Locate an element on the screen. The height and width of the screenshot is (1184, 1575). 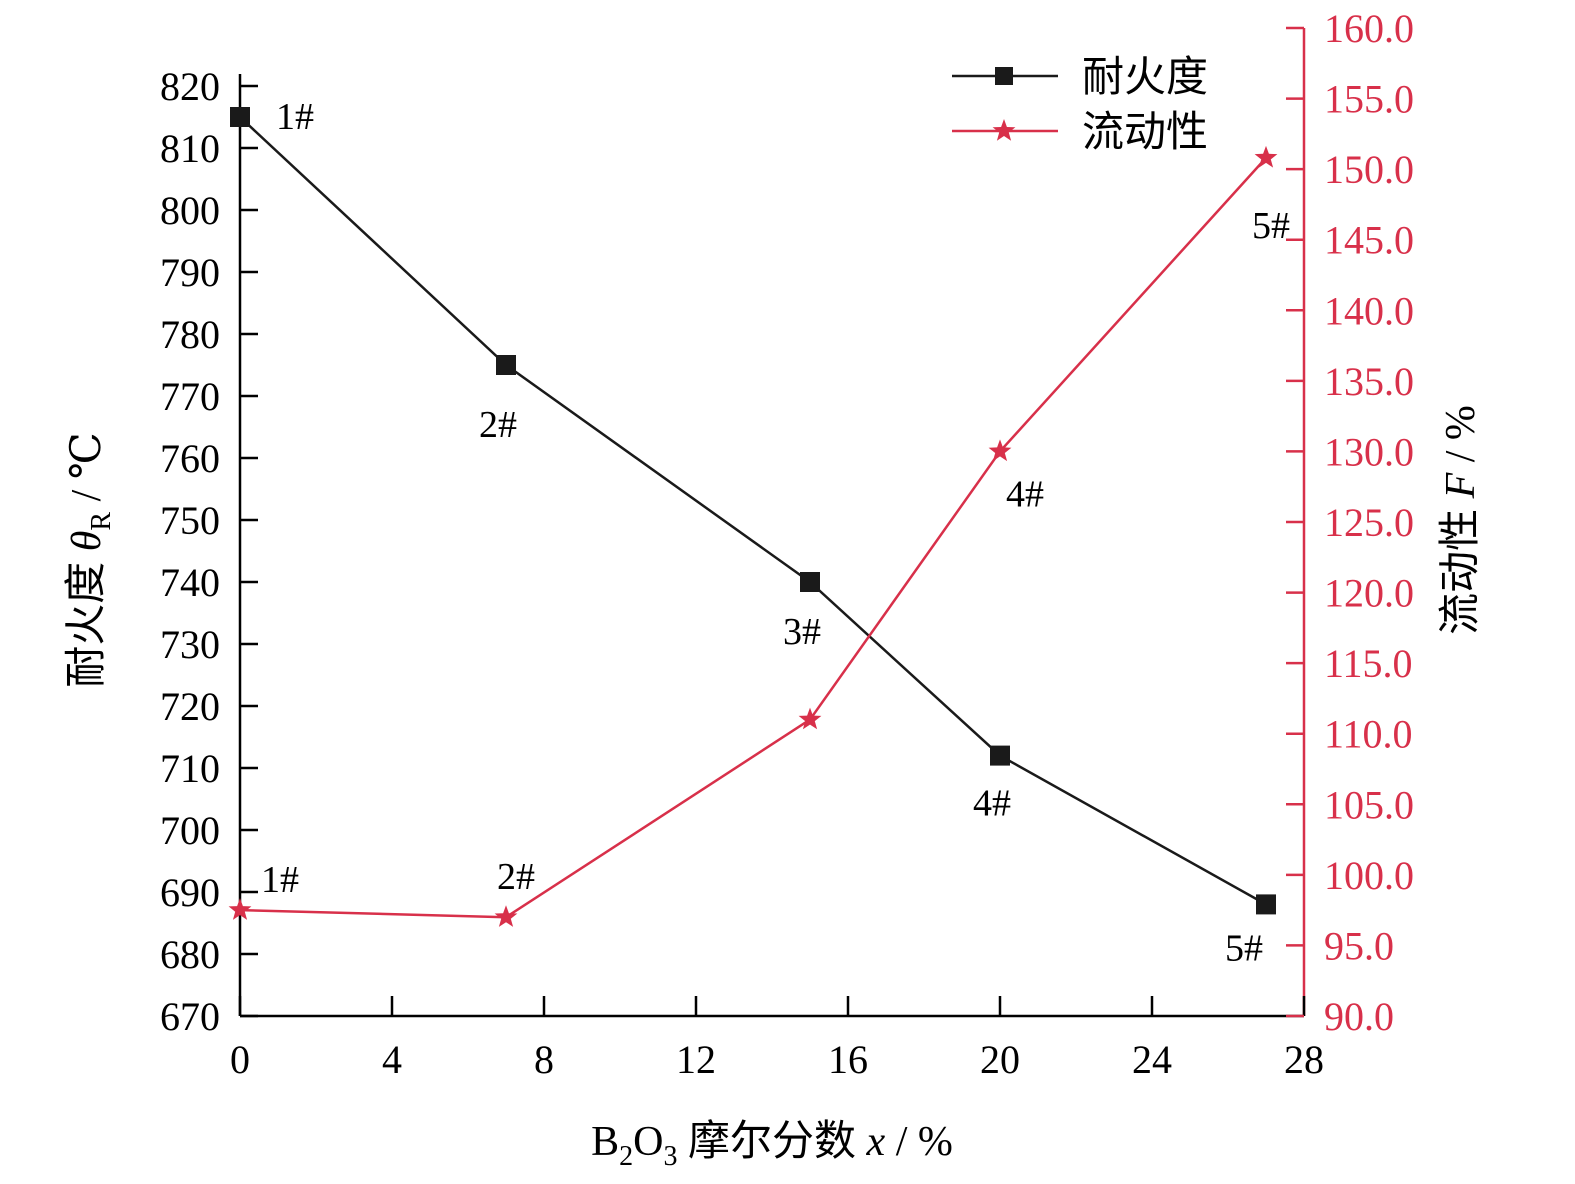
y-left-tick-label: 800 is located at coordinates (190, 210).